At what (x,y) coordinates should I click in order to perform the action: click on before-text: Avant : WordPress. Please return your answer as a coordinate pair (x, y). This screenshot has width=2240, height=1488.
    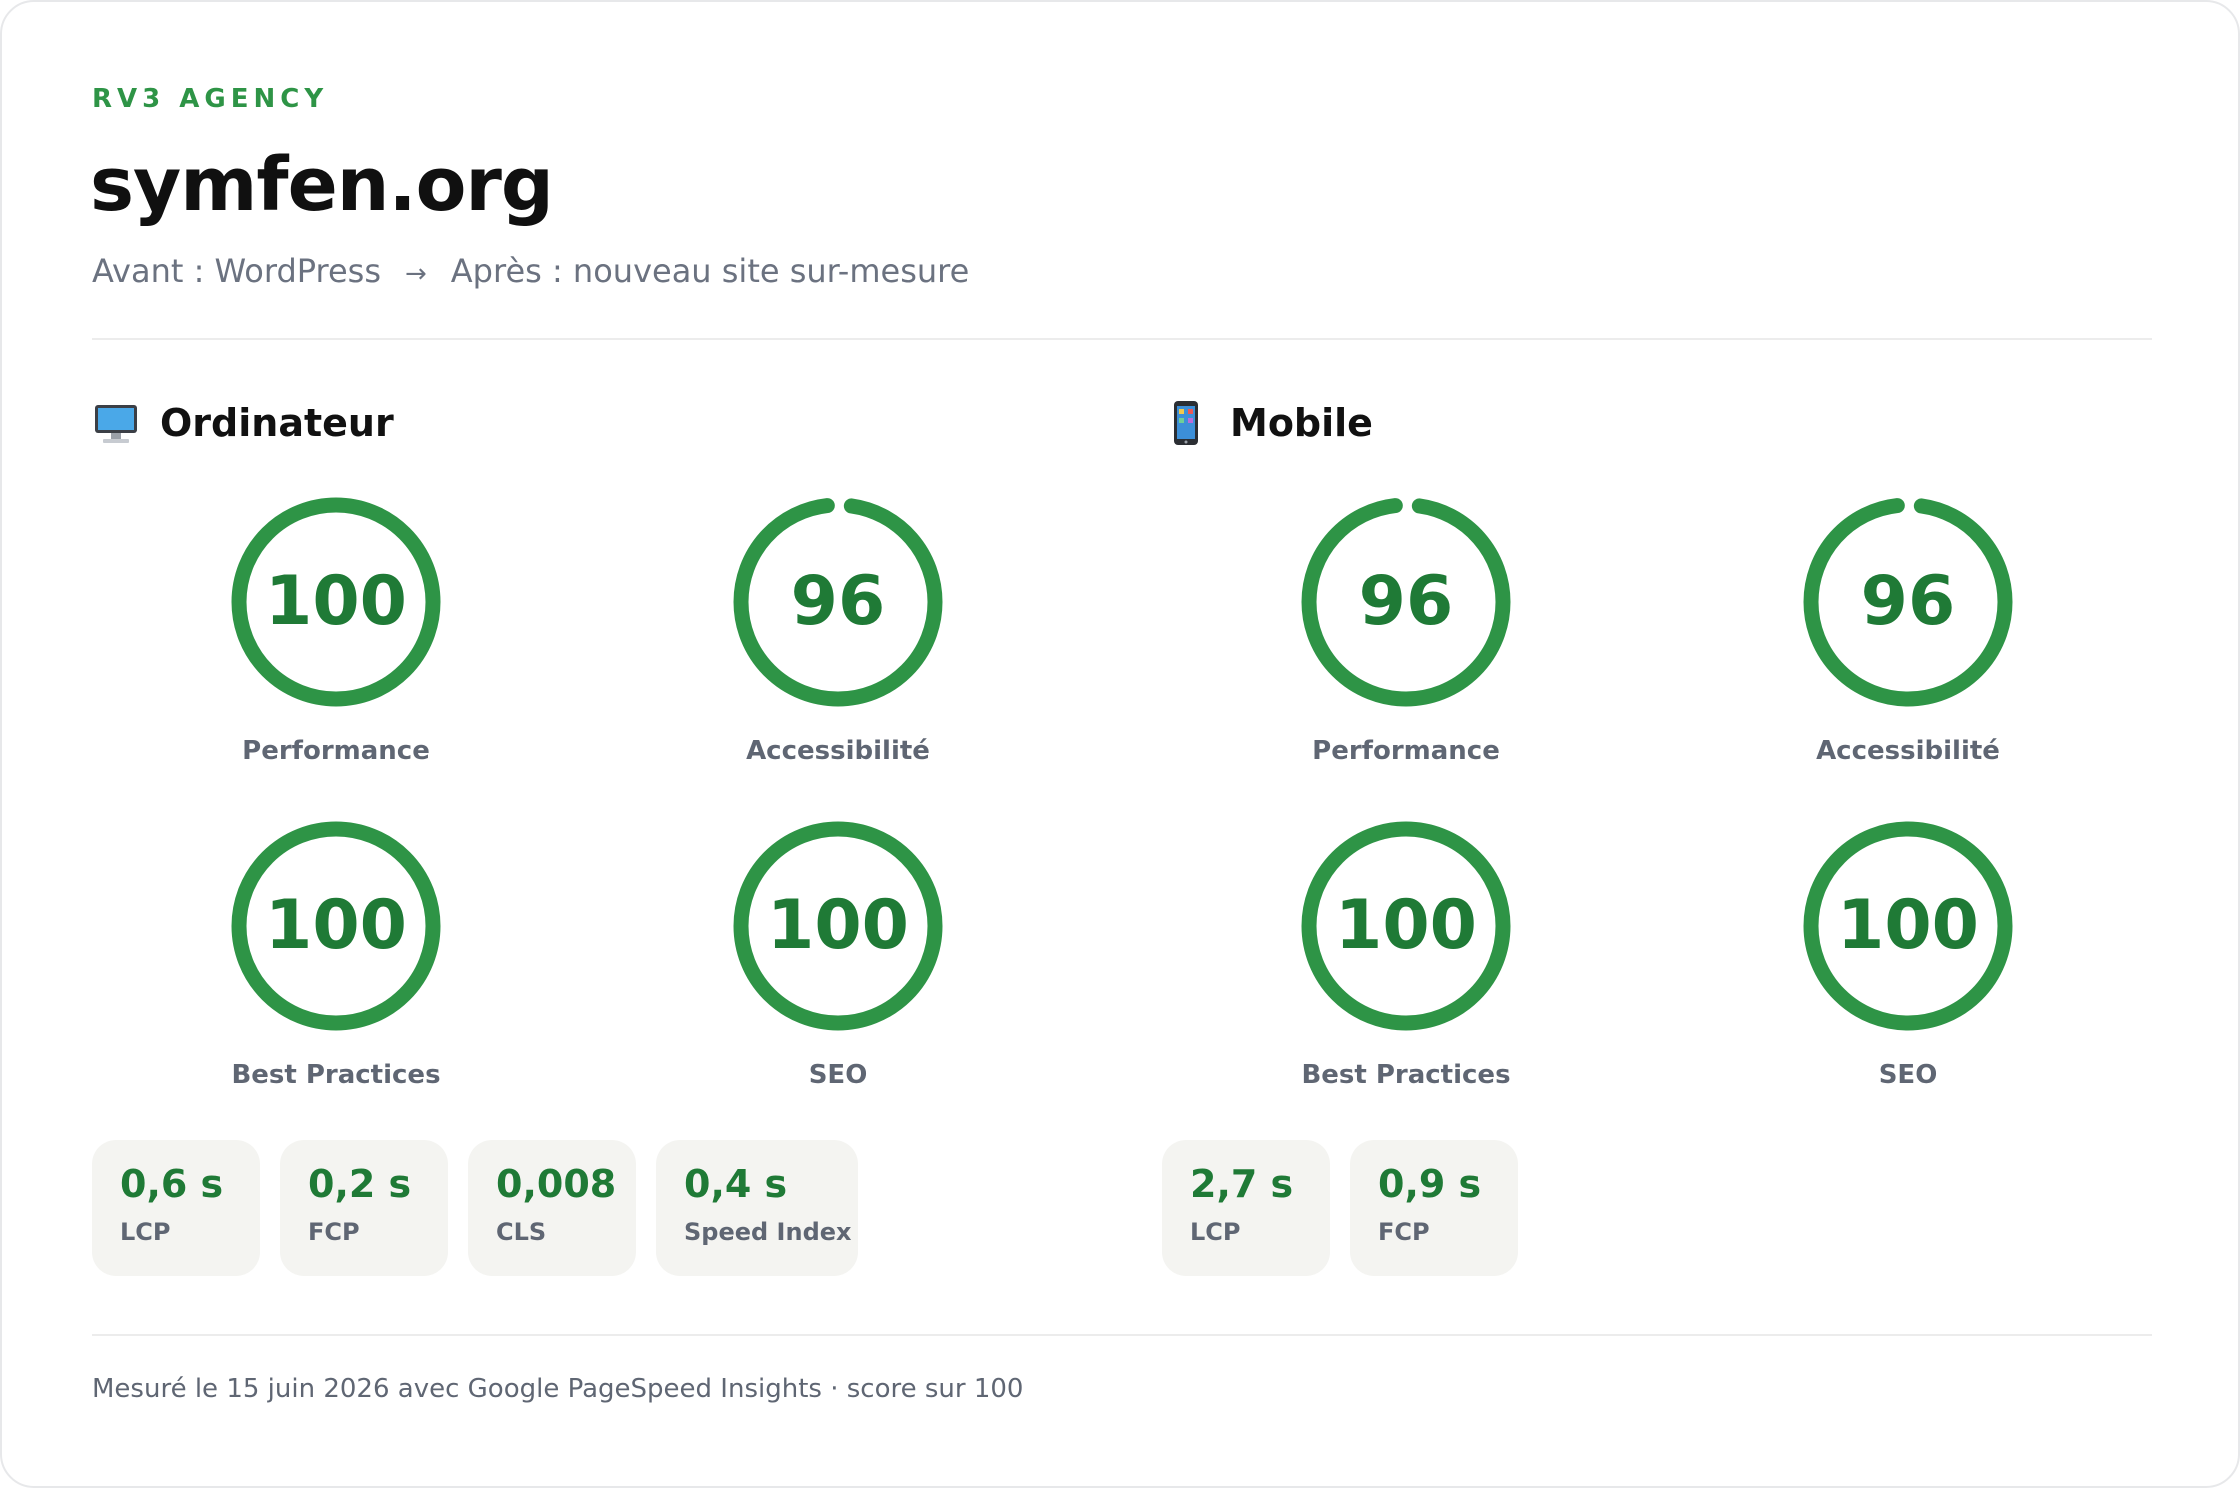
    Looking at the image, I should click on (236, 271).